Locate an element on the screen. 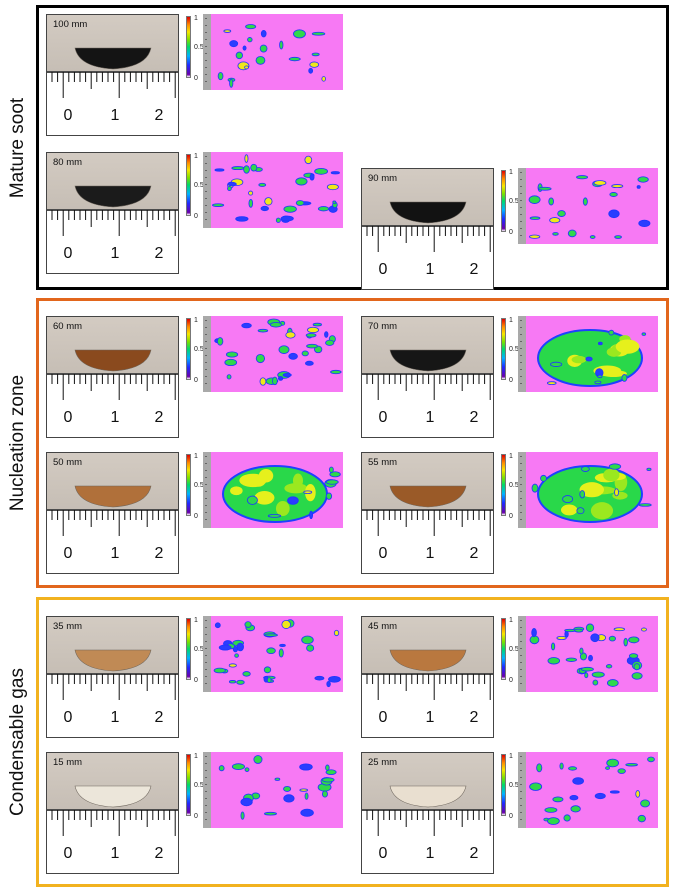 Image resolution: width=674 pixels, height=889 pixels. sample-panel: 50 mm 0 1 2 1 0.5 0 is located at coordinates (194, 514).